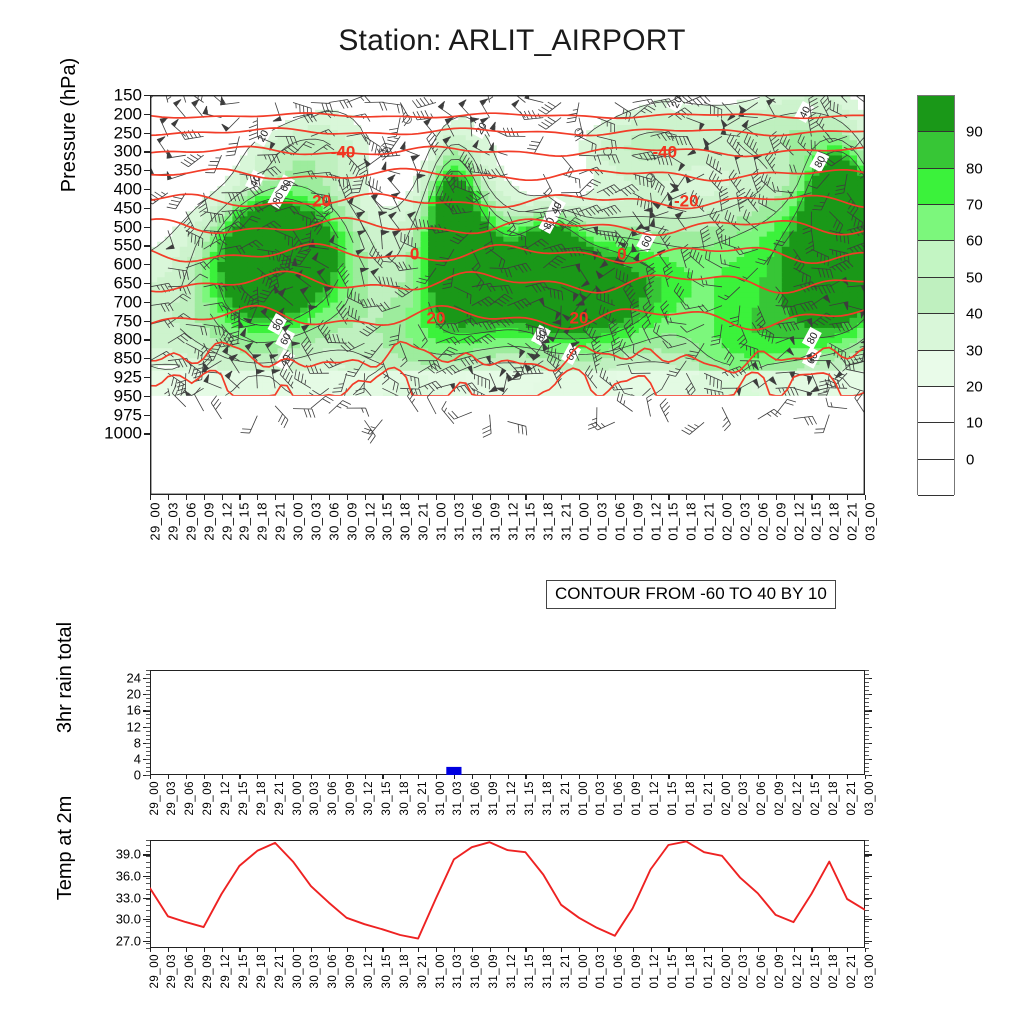  What do you see at coordinates (458, 971) in the screenshot?
I see `time-tick-label: 31_03` at bounding box center [458, 971].